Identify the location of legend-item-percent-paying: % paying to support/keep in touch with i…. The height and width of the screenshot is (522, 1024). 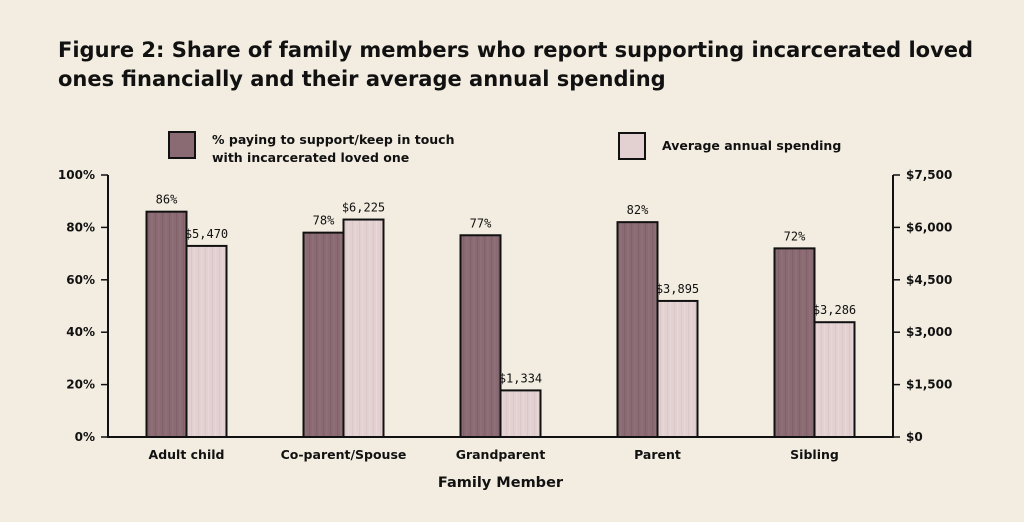
(325, 149).